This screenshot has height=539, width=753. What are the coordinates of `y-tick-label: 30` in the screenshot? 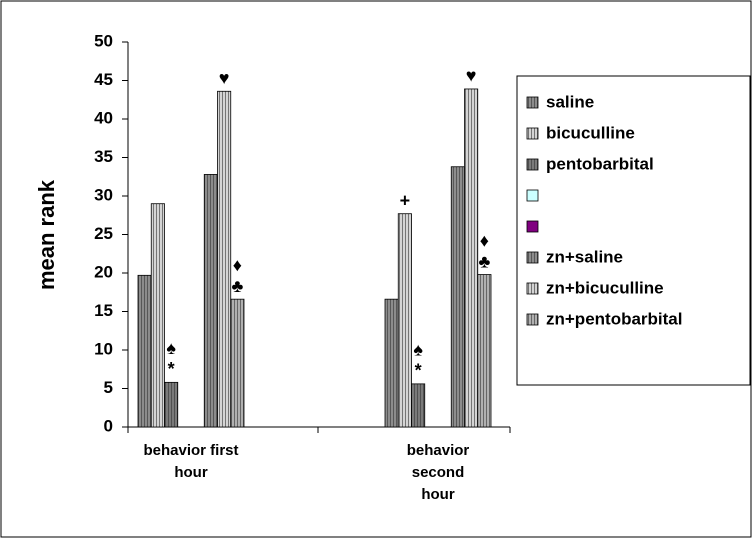 It's located at (103, 194).